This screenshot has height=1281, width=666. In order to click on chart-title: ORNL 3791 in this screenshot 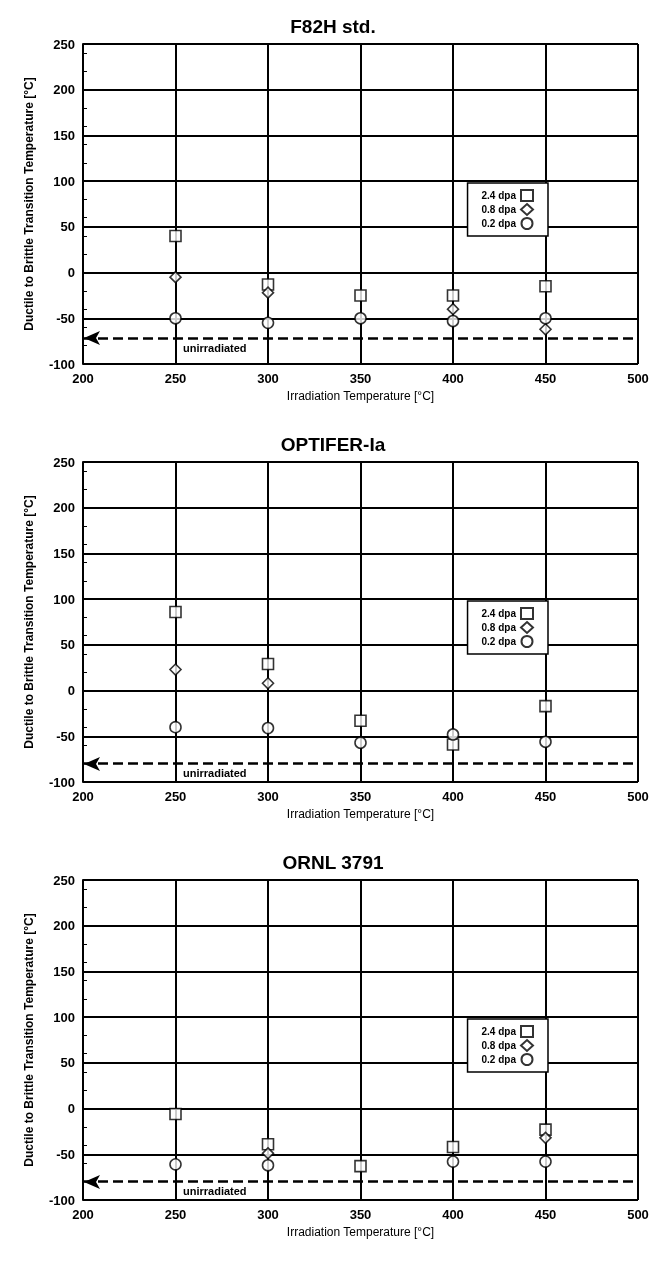, I will do `click(333, 862)`.